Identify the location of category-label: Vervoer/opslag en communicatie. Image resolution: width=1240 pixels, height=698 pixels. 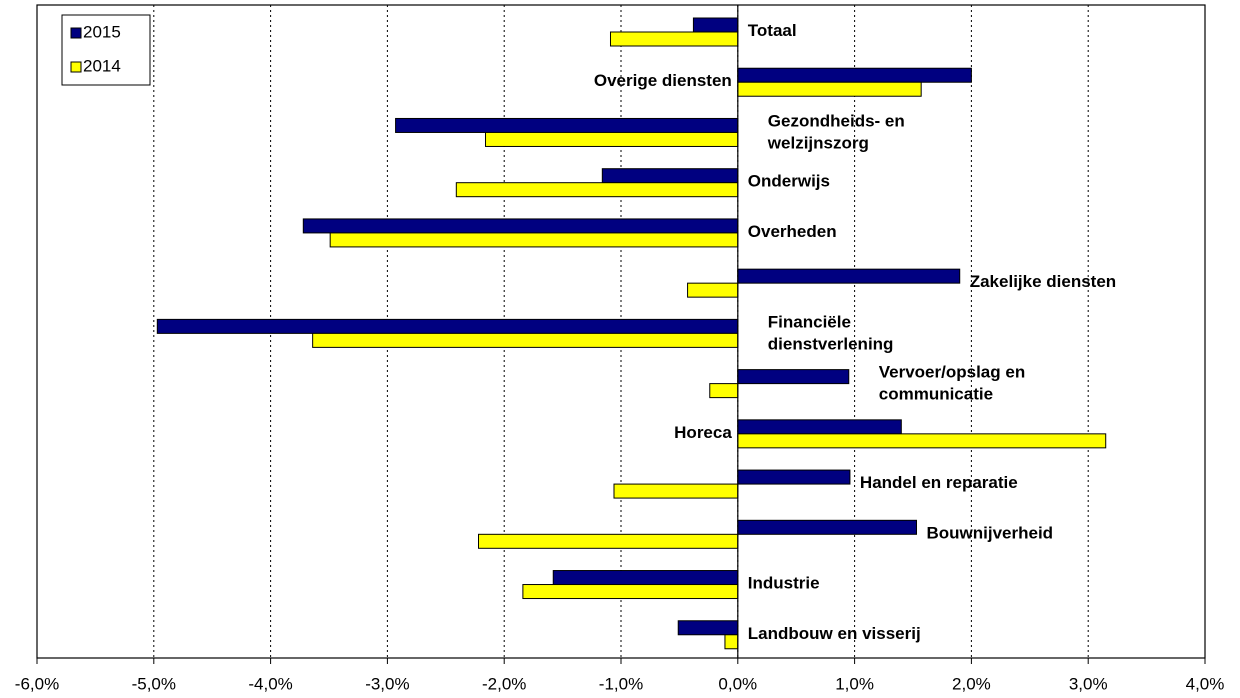
(952, 383).